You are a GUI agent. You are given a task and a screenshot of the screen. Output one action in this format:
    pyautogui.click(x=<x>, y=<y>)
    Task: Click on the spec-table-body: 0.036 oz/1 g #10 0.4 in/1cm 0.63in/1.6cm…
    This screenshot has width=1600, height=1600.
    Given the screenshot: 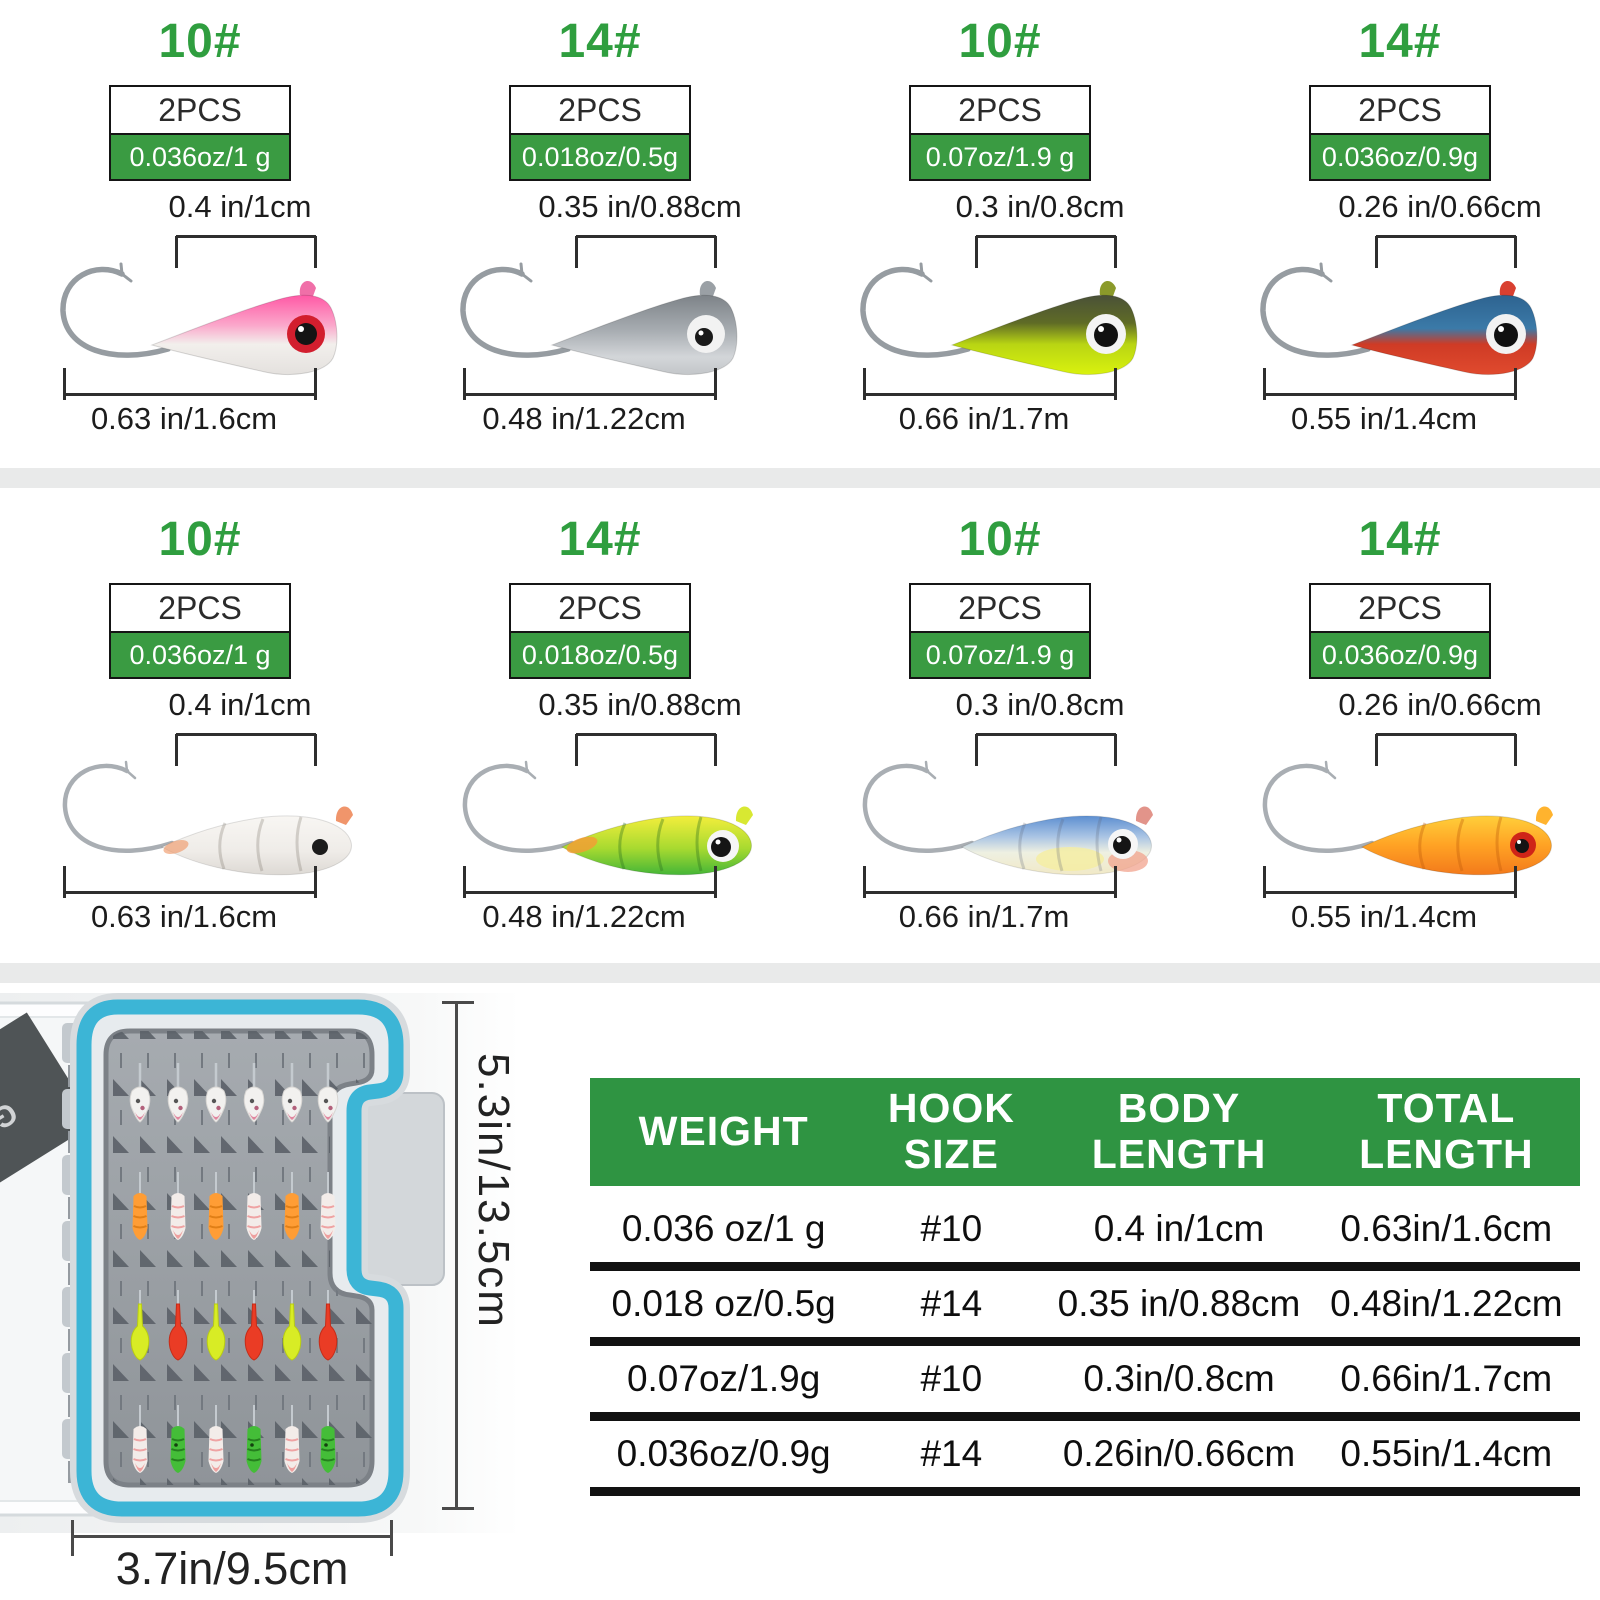 What is the action you would take?
    pyautogui.click(x=1085, y=1346)
    